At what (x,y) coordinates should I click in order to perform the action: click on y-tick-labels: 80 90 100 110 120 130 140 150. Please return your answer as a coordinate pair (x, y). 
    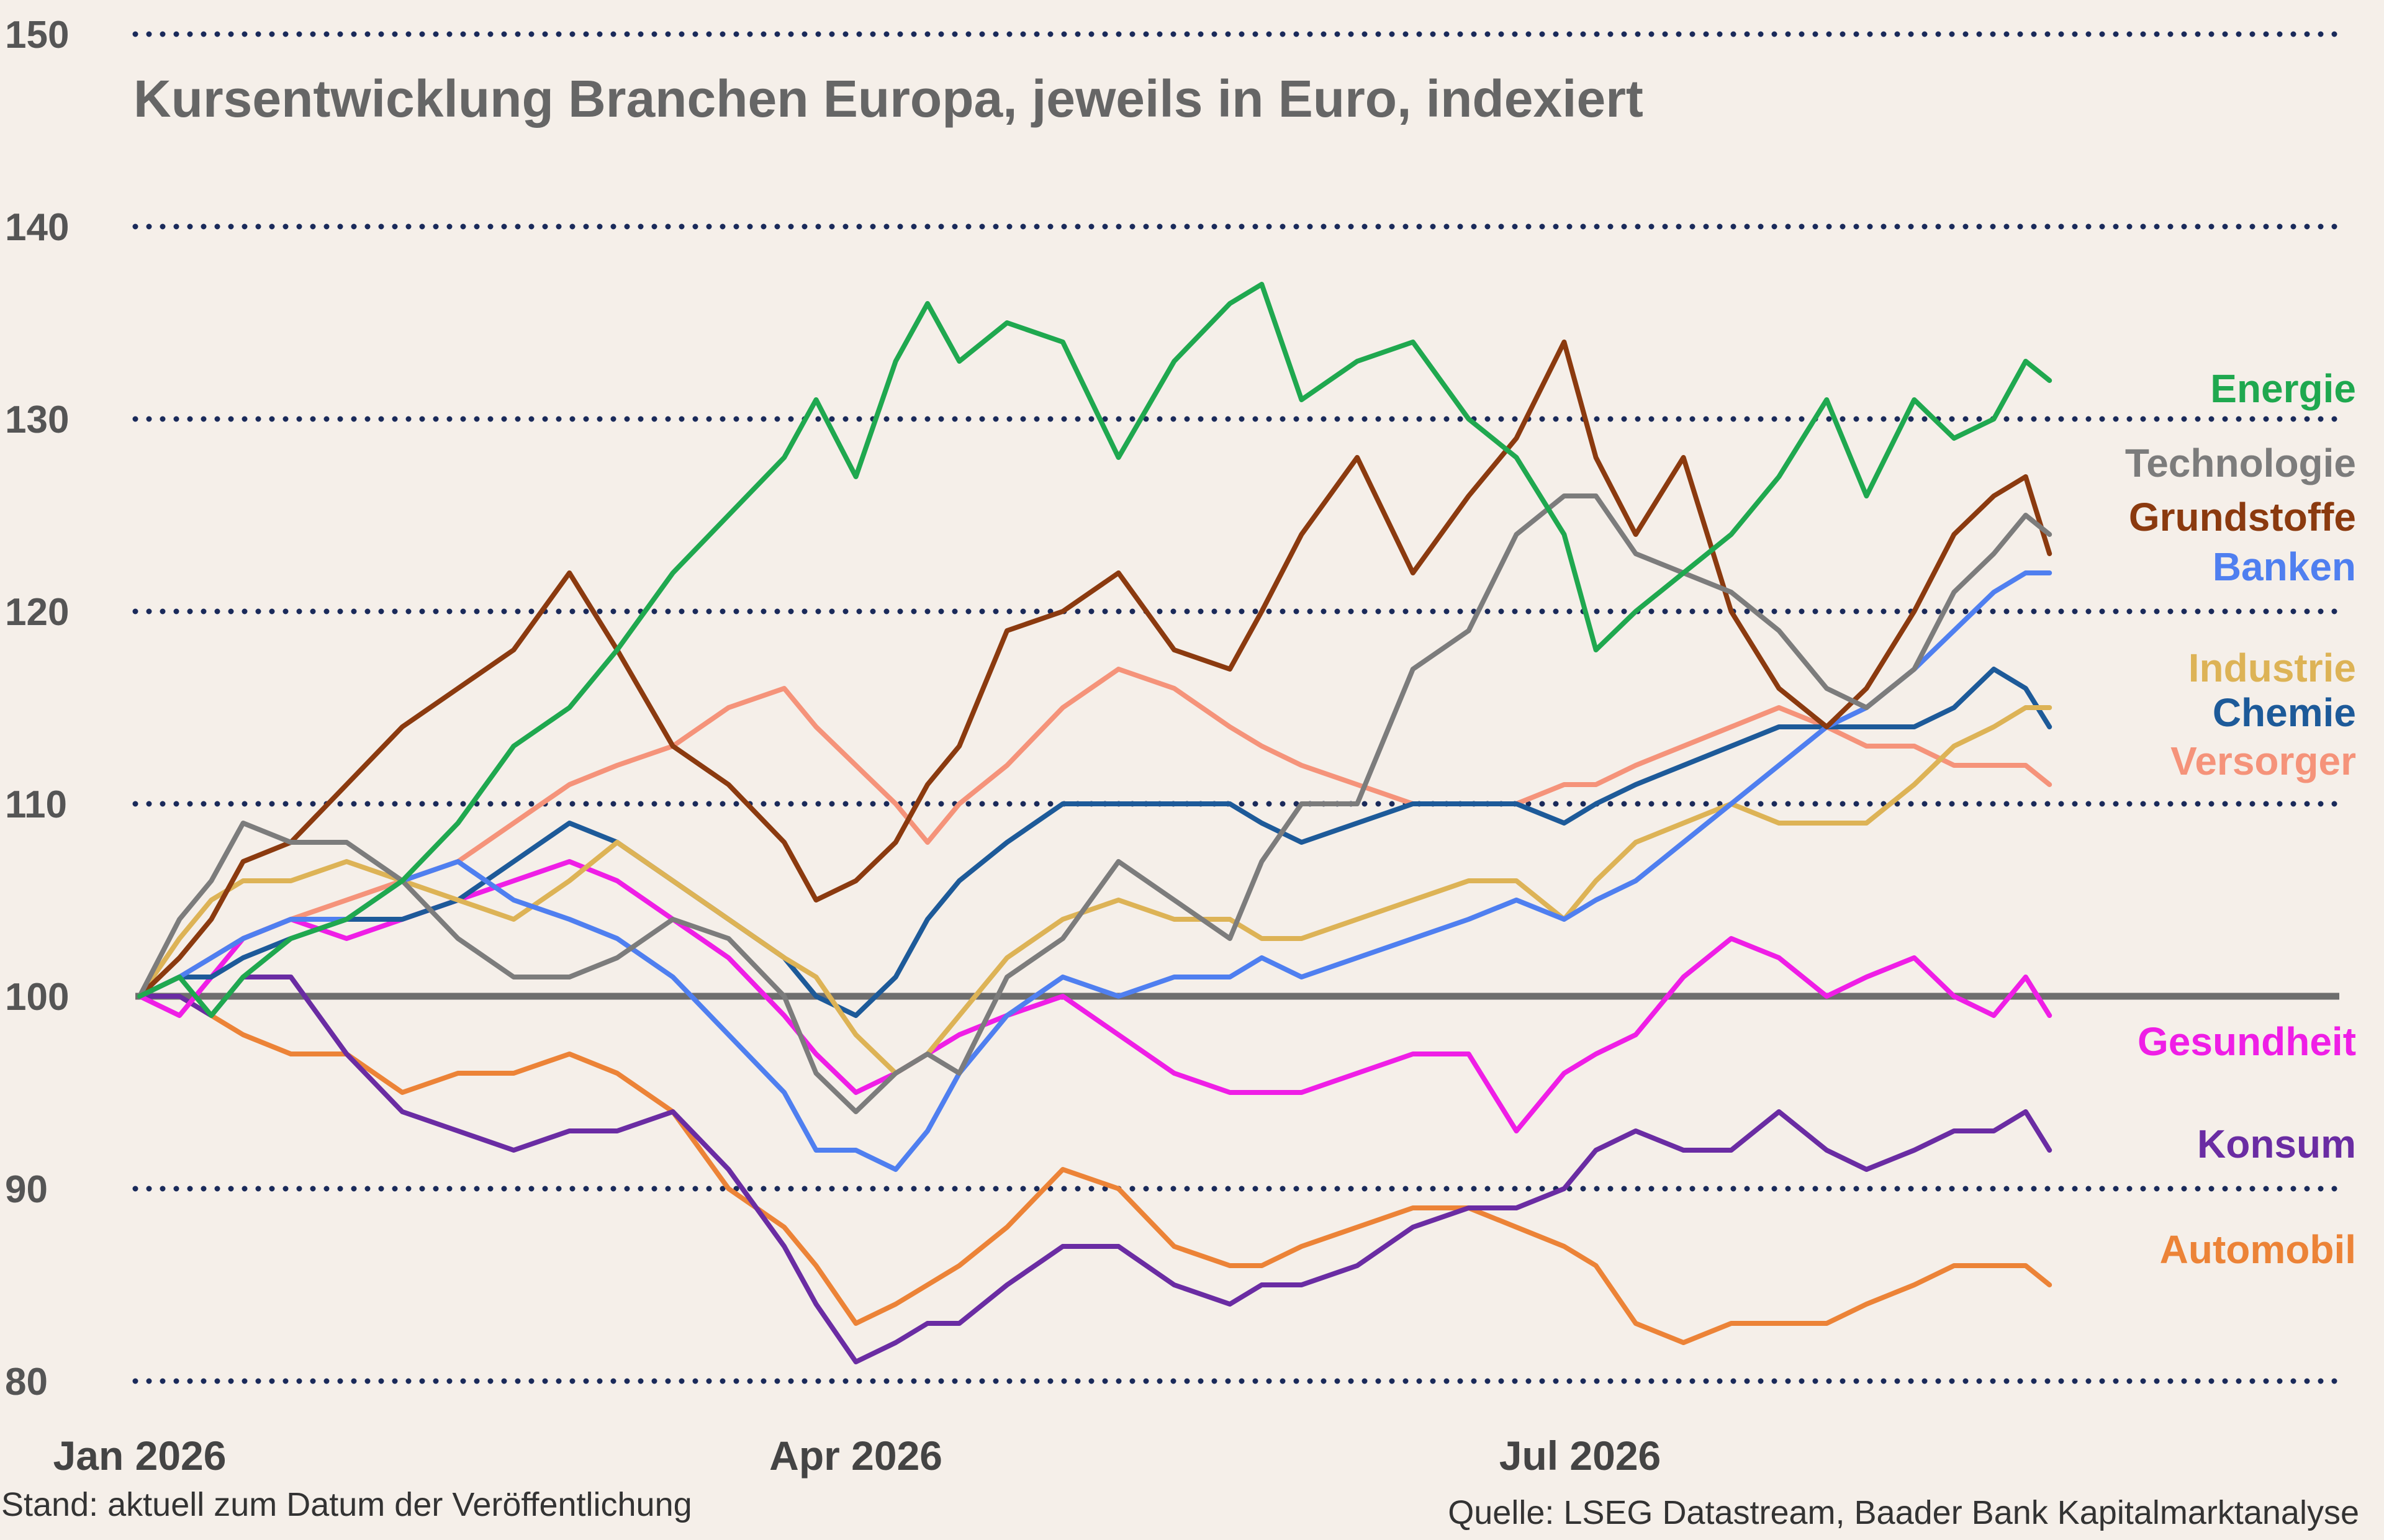
    Looking at the image, I should click on (37, 708).